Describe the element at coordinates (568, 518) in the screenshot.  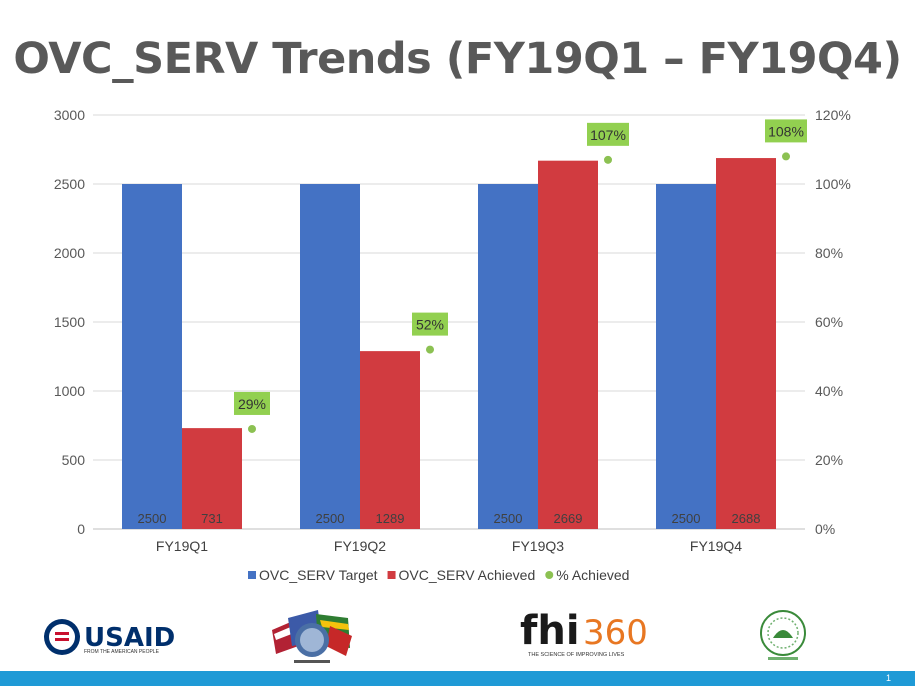
I see `achieved-bar-value-label: 2669` at that location.